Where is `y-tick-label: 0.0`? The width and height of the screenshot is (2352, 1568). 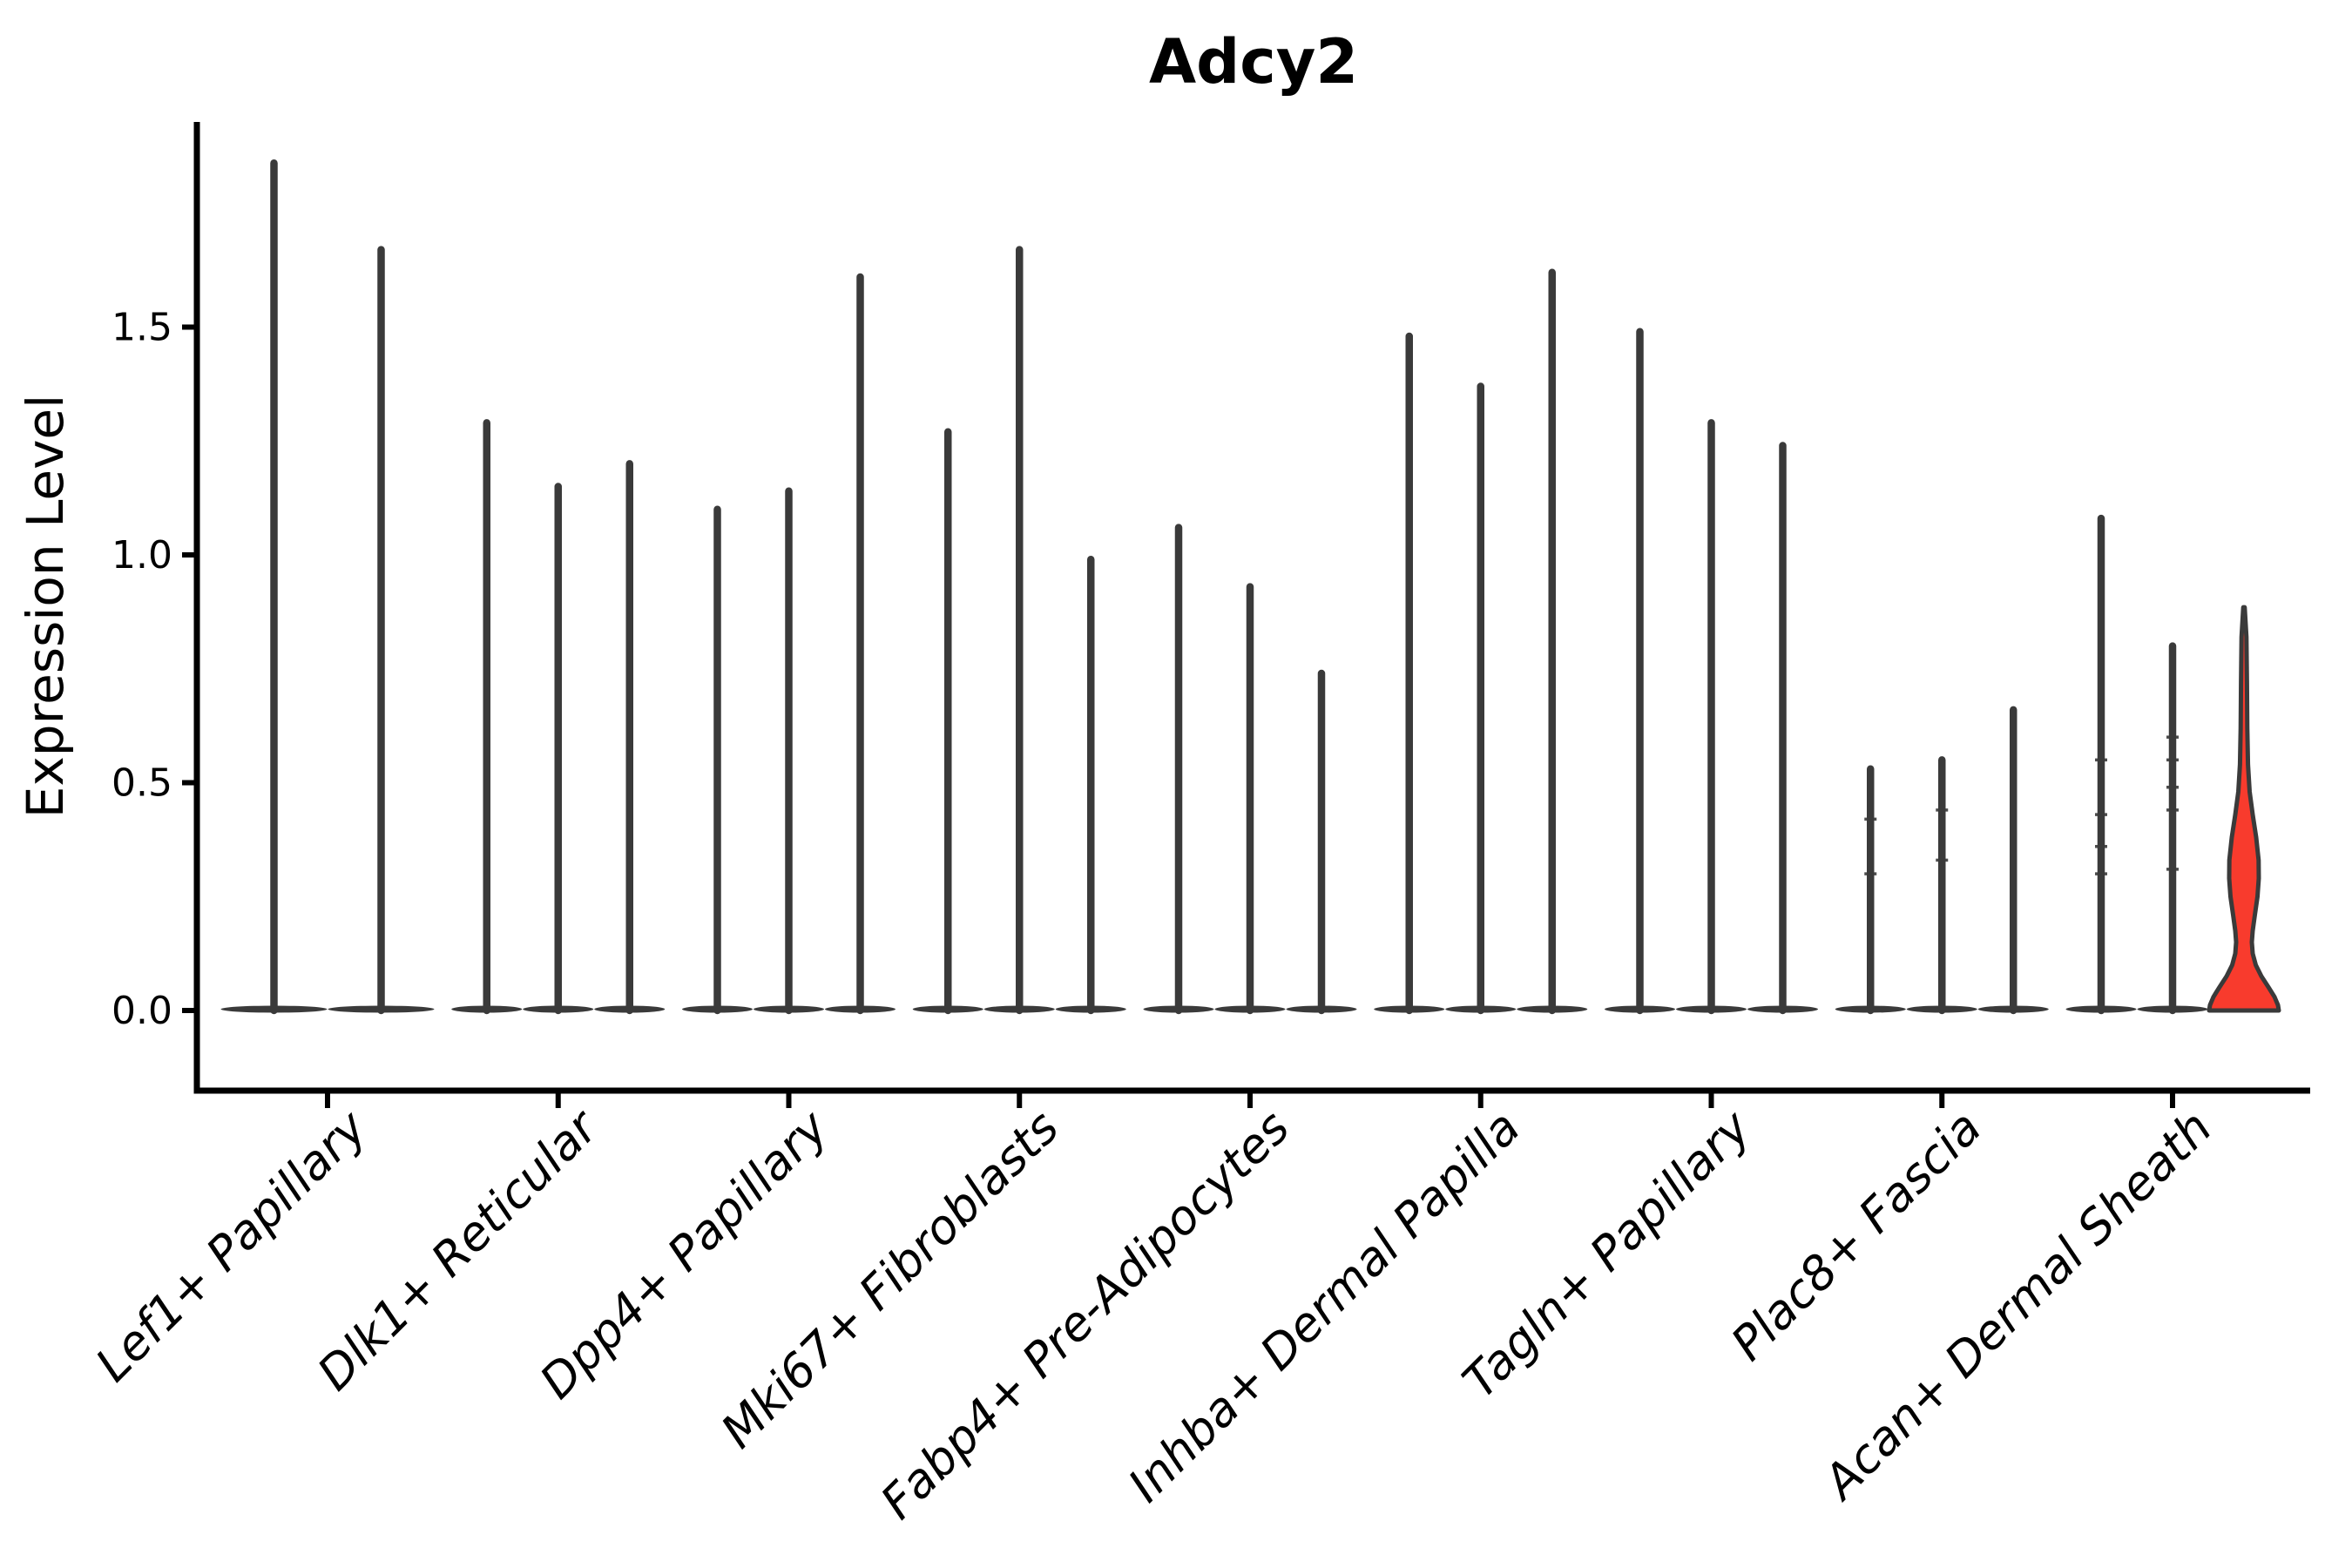
y-tick-label: 0.0 is located at coordinates (142, 1011).